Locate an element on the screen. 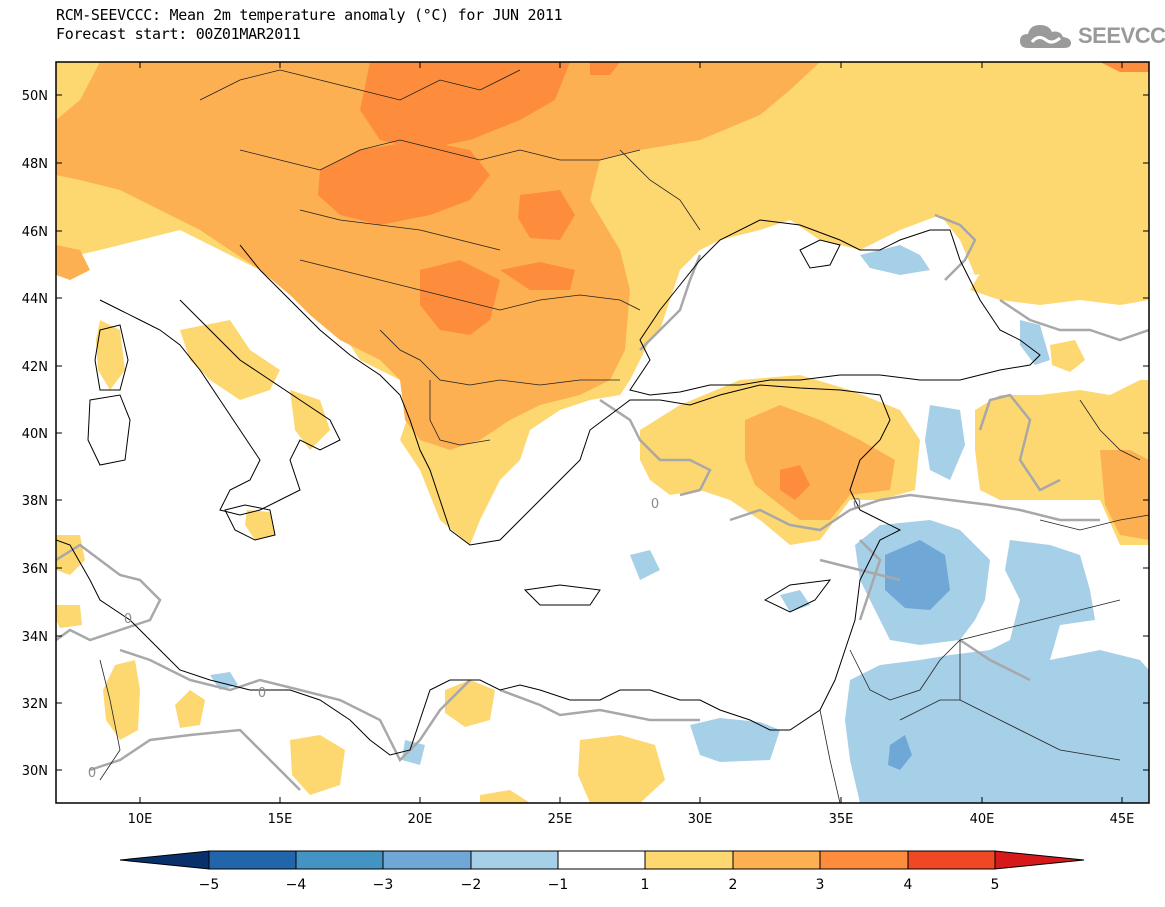  legend-tick-label: −3 is located at coordinates (383, 885).